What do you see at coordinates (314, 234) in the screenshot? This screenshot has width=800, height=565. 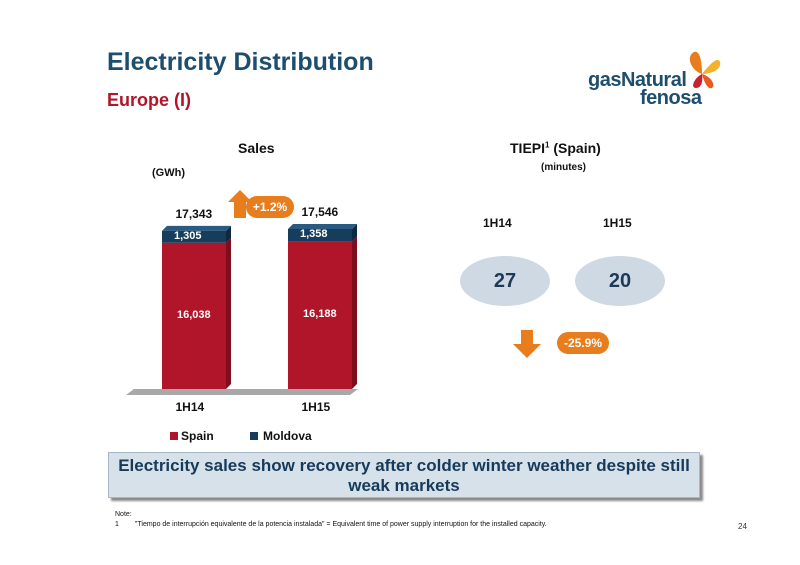 I see `moldova-value-label: 1,358` at bounding box center [314, 234].